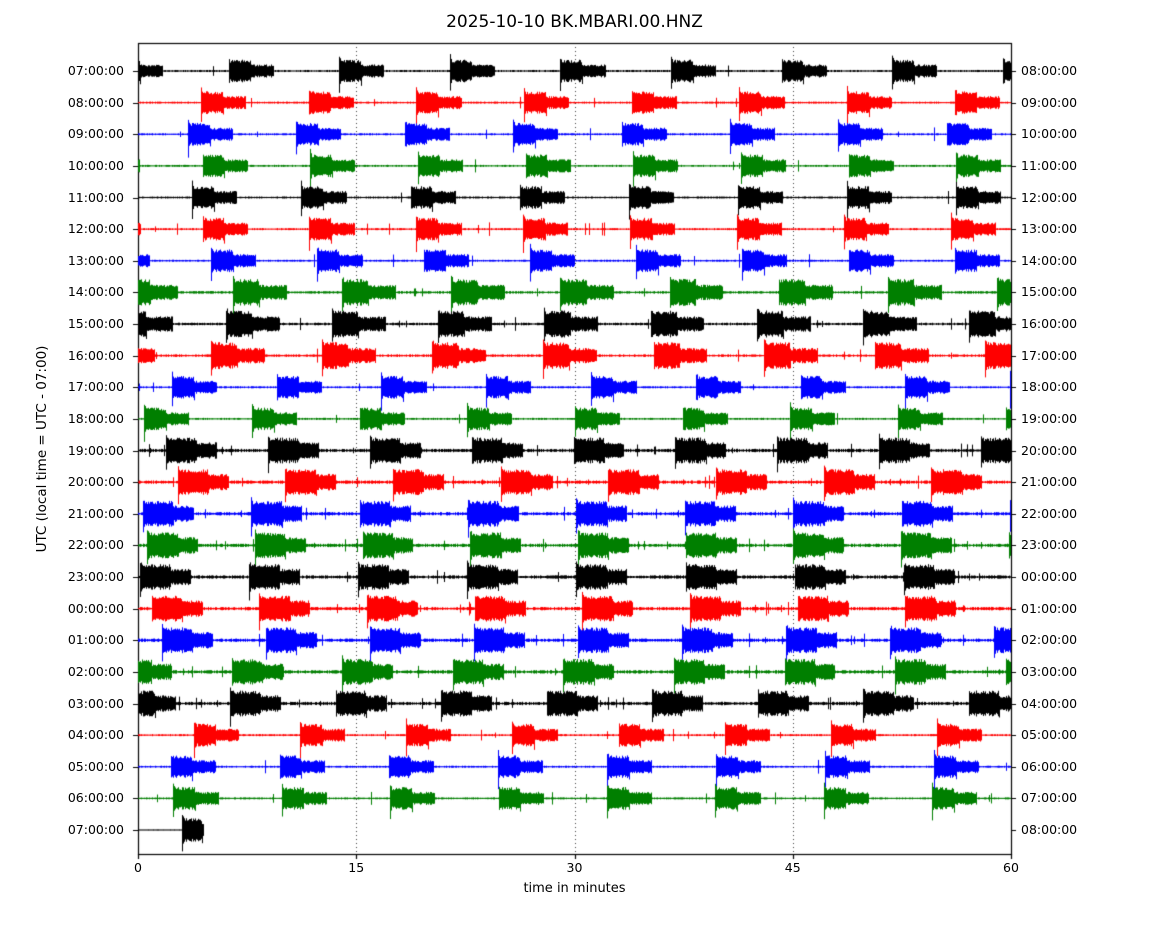 This screenshot has width=1150, height=950. What do you see at coordinates (792, 867) in the screenshot?
I see `x-tick-label: 45` at bounding box center [792, 867].